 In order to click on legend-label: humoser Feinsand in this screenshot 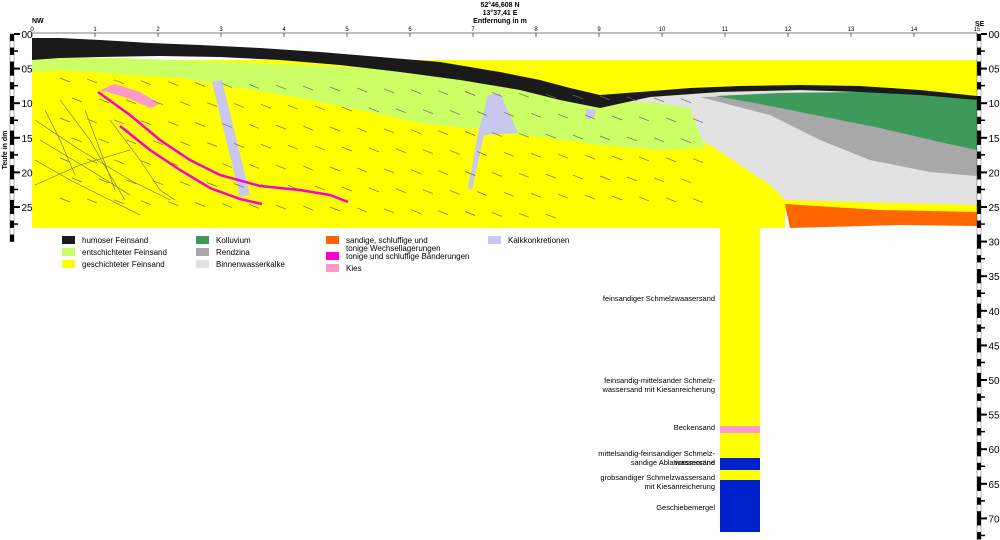, I will do `click(115, 240)`.